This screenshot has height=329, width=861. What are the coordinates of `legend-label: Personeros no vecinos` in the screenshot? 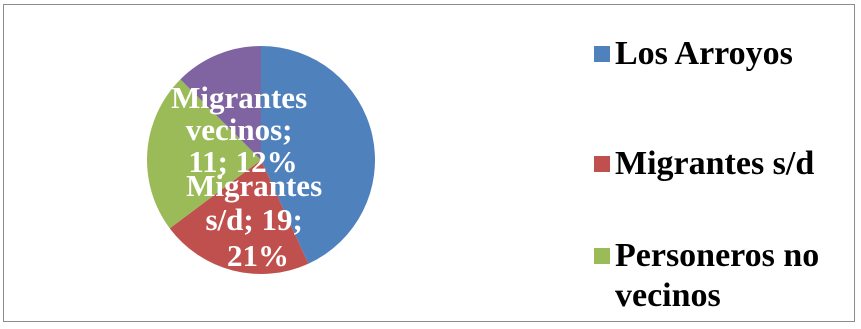 It's located at (717, 275).